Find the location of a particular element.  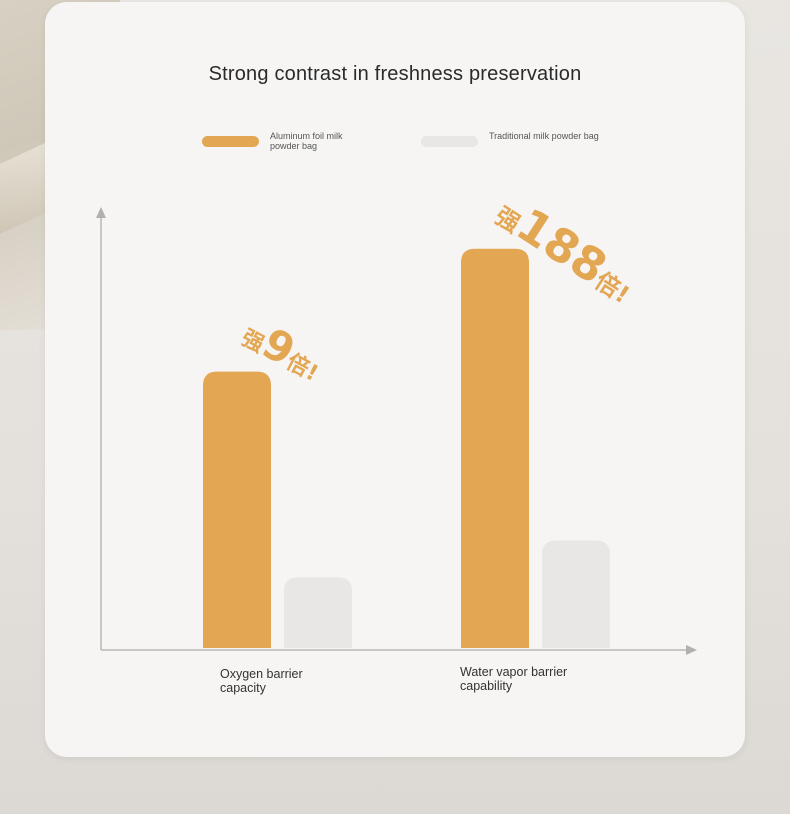

y-axis-arrow is located at coordinates (101, 212).